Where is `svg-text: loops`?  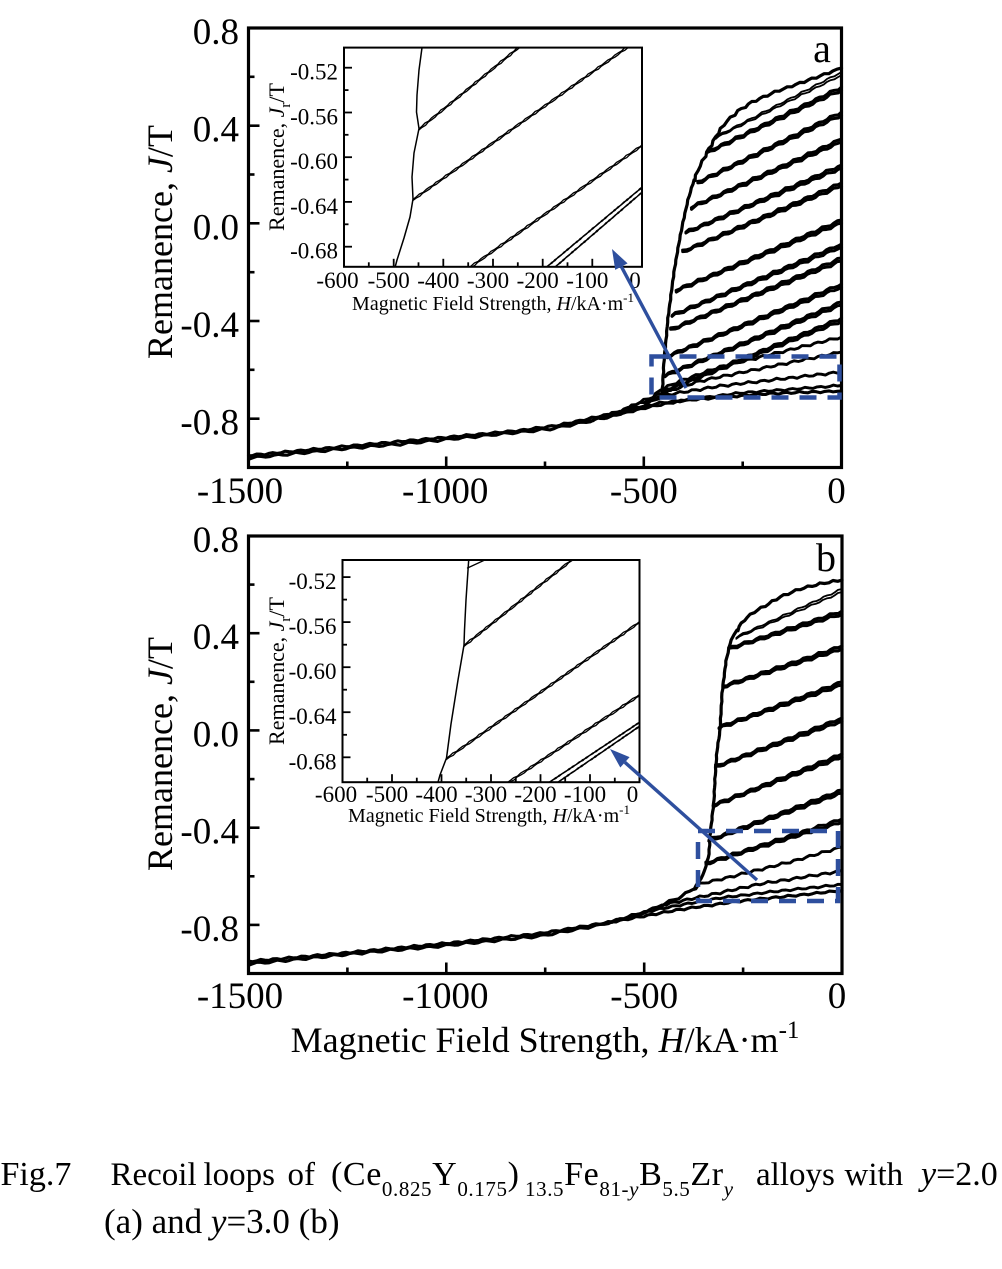 svg-text: loops is located at coordinates (240, 1175).